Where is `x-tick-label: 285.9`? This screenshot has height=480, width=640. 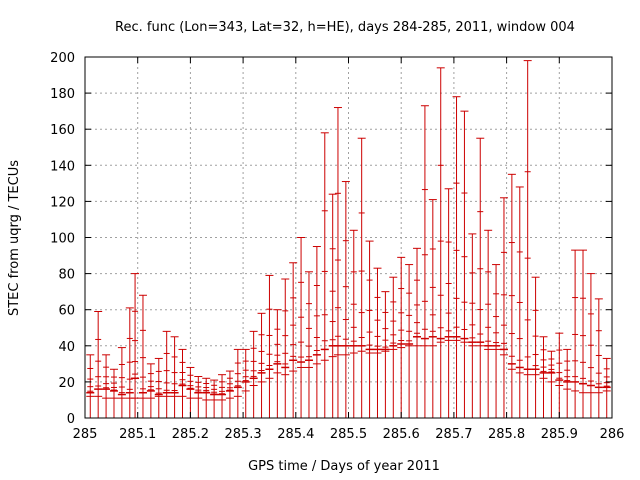
x-tick-label: 285.9 is located at coordinates (559, 434).